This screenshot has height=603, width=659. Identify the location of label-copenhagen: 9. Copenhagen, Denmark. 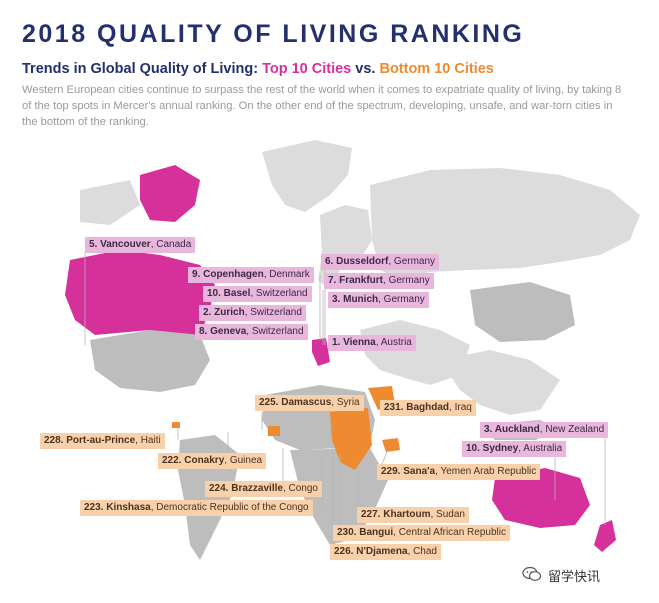
(251, 275).